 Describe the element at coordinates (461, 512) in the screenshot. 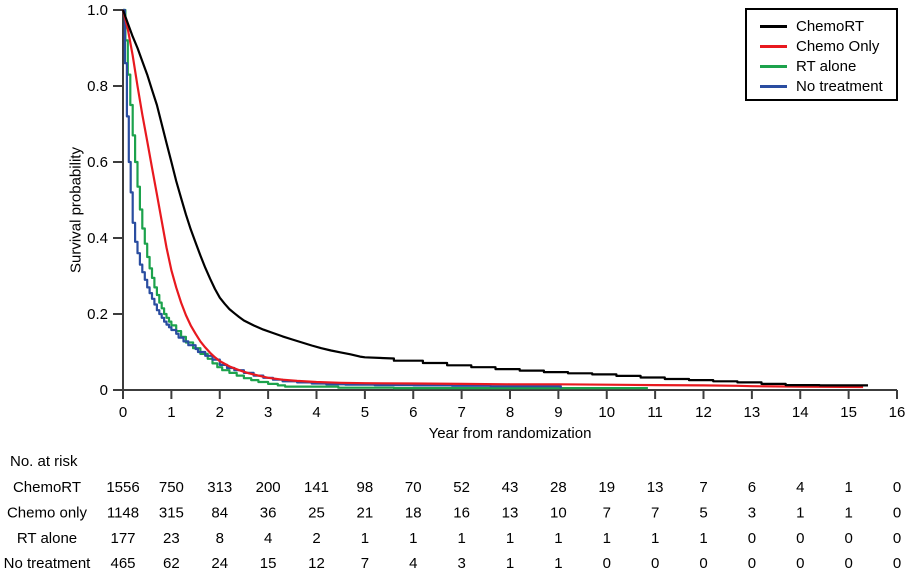

I see `at-risk-value: 16` at that location.